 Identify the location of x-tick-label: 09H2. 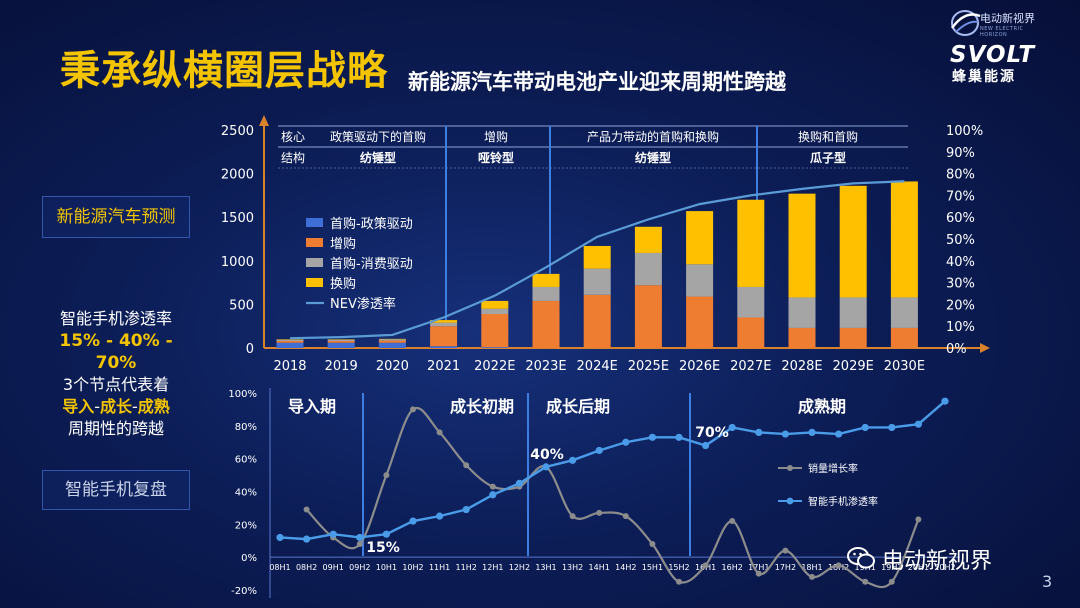
(359, 567).